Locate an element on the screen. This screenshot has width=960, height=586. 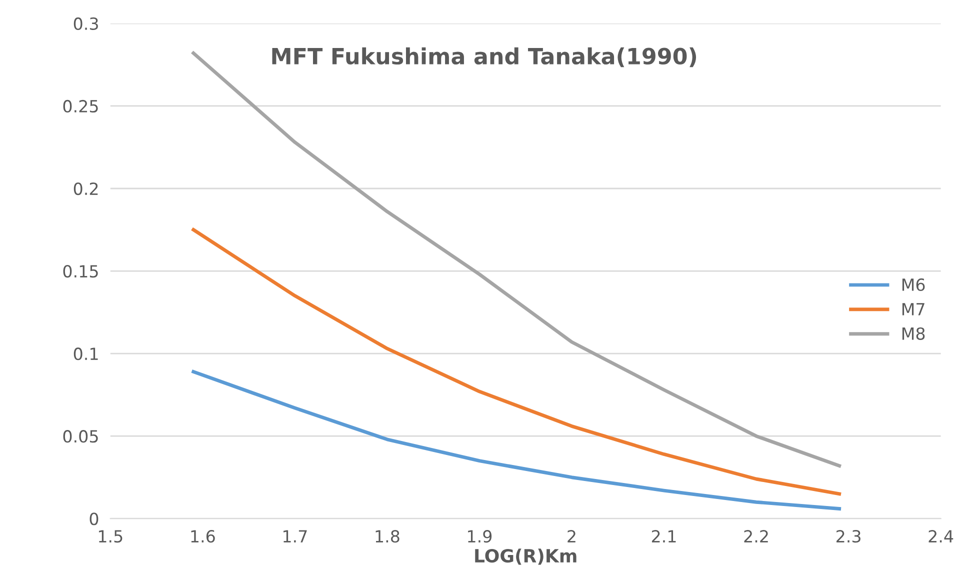
x-tick-label: 2.2 is located at coordinates (756, 536).